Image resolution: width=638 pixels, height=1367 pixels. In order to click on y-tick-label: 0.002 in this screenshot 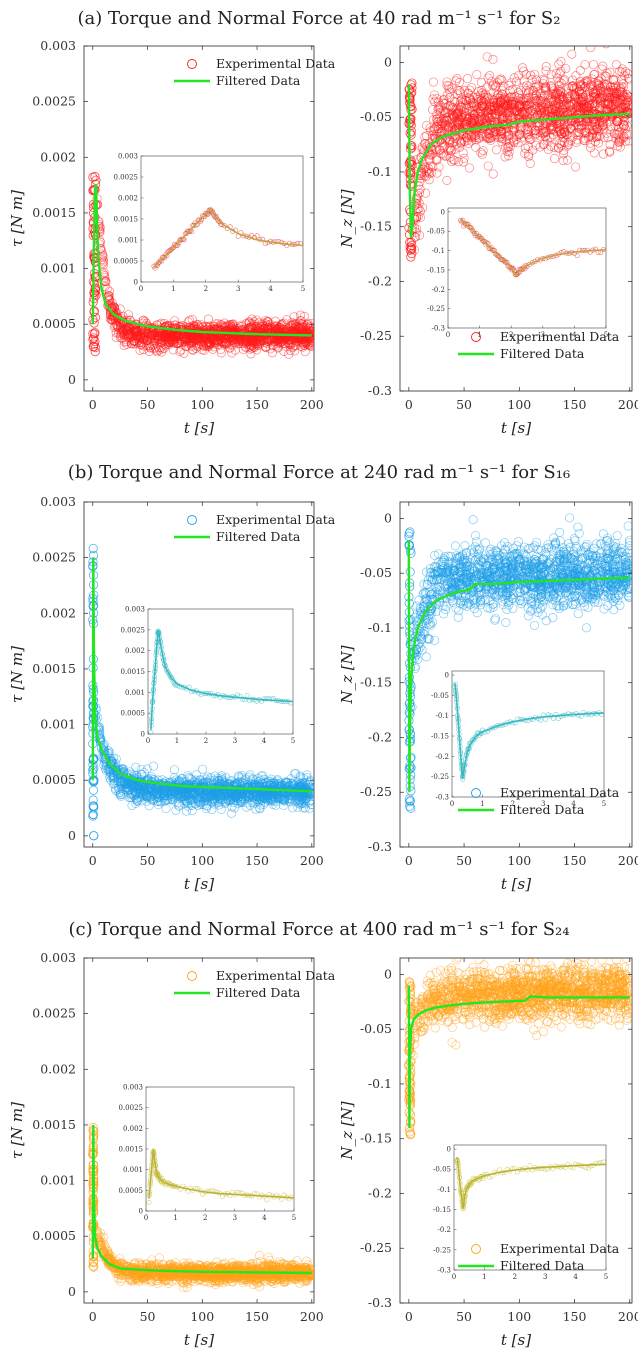, I will do `click(58, 156)`.